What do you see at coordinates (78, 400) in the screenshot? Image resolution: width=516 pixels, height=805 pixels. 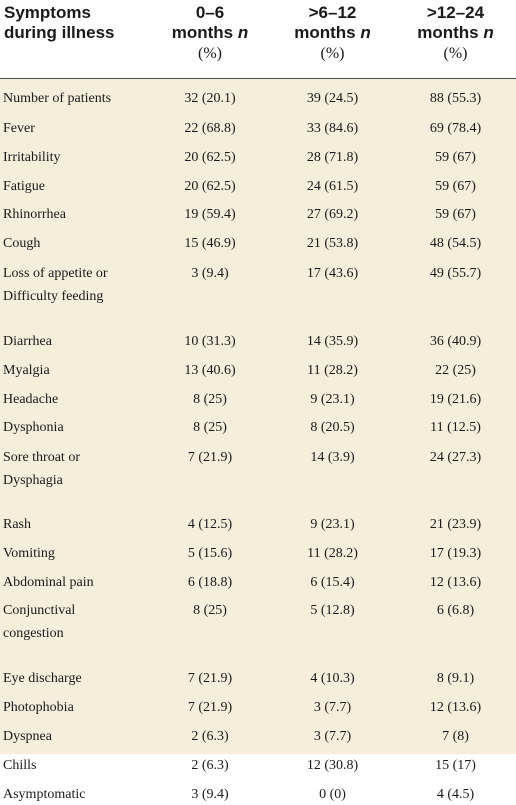 I see `row-label: Headache` at bounding box center [78, 400].